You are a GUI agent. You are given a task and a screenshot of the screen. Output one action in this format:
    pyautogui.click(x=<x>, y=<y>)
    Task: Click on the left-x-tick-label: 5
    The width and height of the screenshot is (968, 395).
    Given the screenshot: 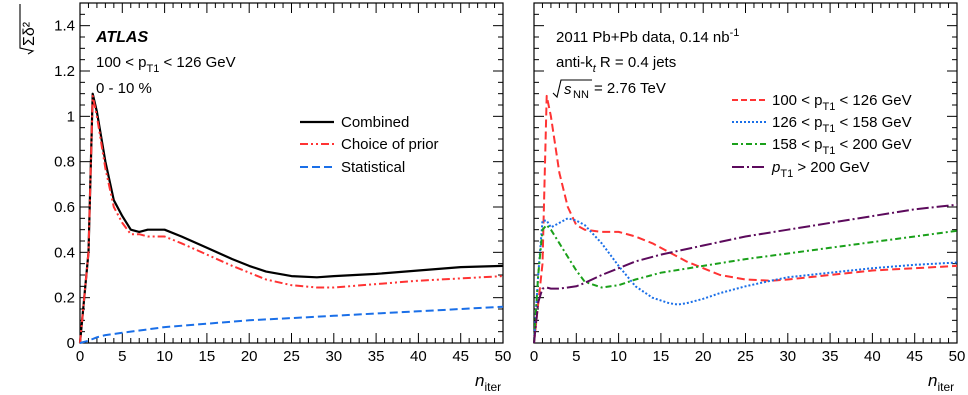 What is the action you would take?
    pyautogui.click(x=122, y=356)
    